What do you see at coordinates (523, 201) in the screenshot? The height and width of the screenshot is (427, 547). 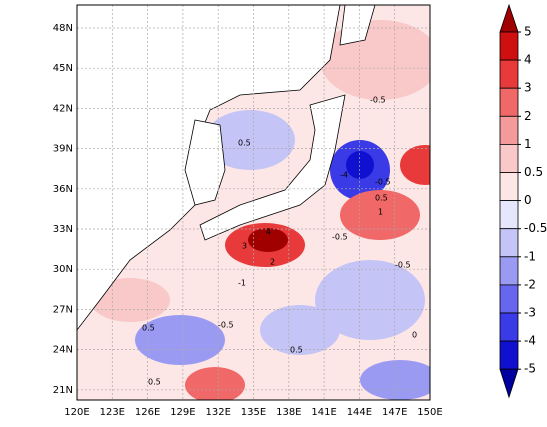 I see `colorbar: 5 4 3 2 1 0.5 0 -0.5 -1 -2 -3 -4 -5` at bounding box center [523, 201].